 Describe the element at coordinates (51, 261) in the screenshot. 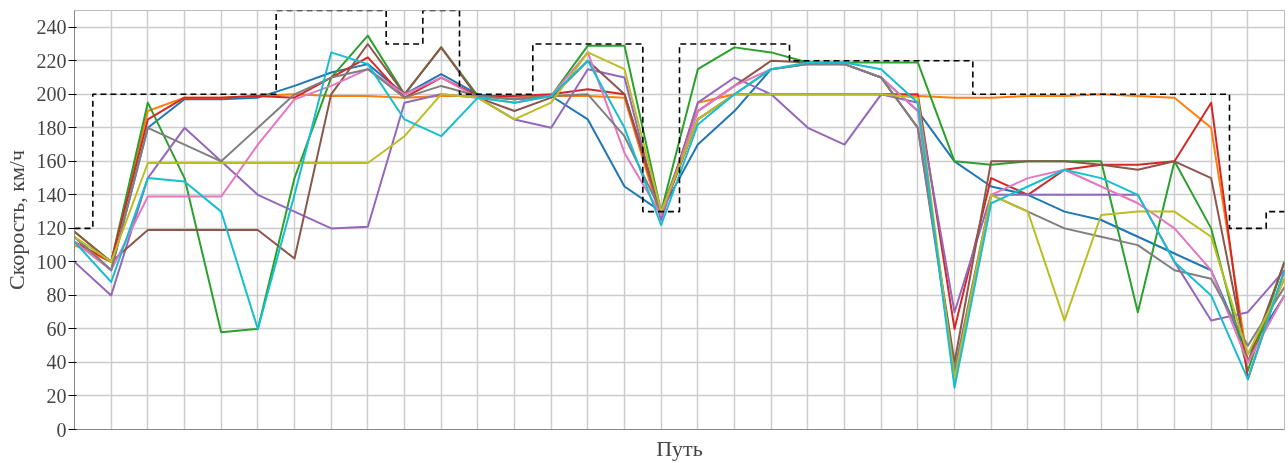

I see `y-tick-label: 100` at that location.